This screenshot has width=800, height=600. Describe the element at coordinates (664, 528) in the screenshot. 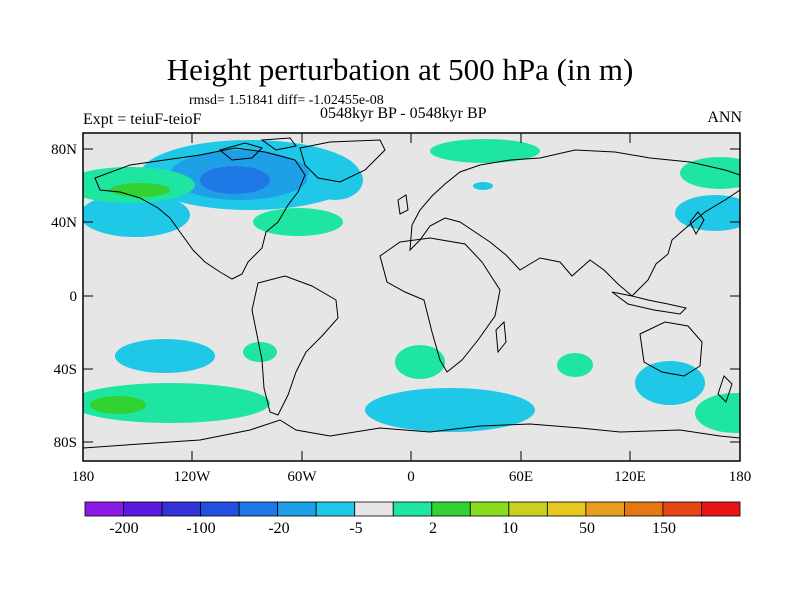

I see `colorbar-label-8: 150` at that location.